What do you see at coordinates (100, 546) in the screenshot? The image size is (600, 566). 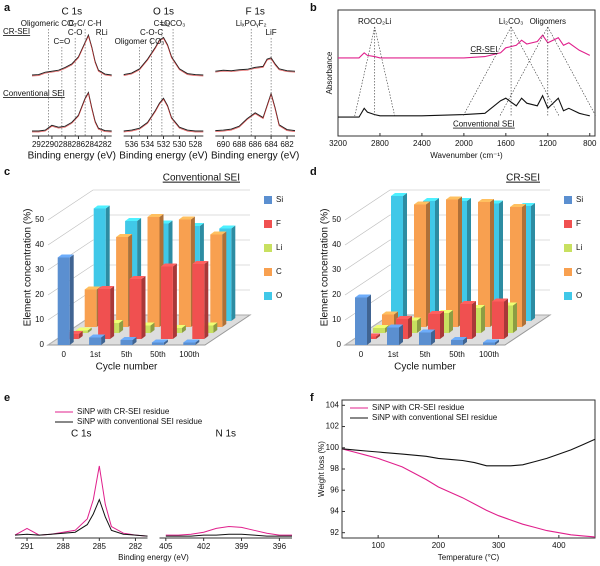 I see `x-tick-label: 285` at bounding box center [100, 546].